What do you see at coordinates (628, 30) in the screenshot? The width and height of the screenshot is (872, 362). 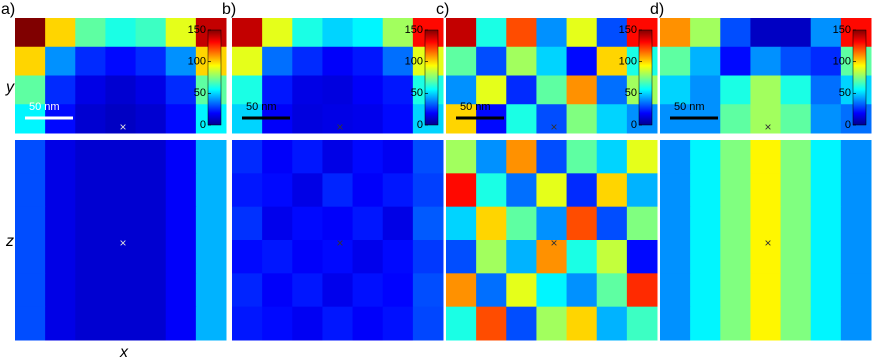 I see `colorbar-tick-label: 150` at bounding box center [628, 30].